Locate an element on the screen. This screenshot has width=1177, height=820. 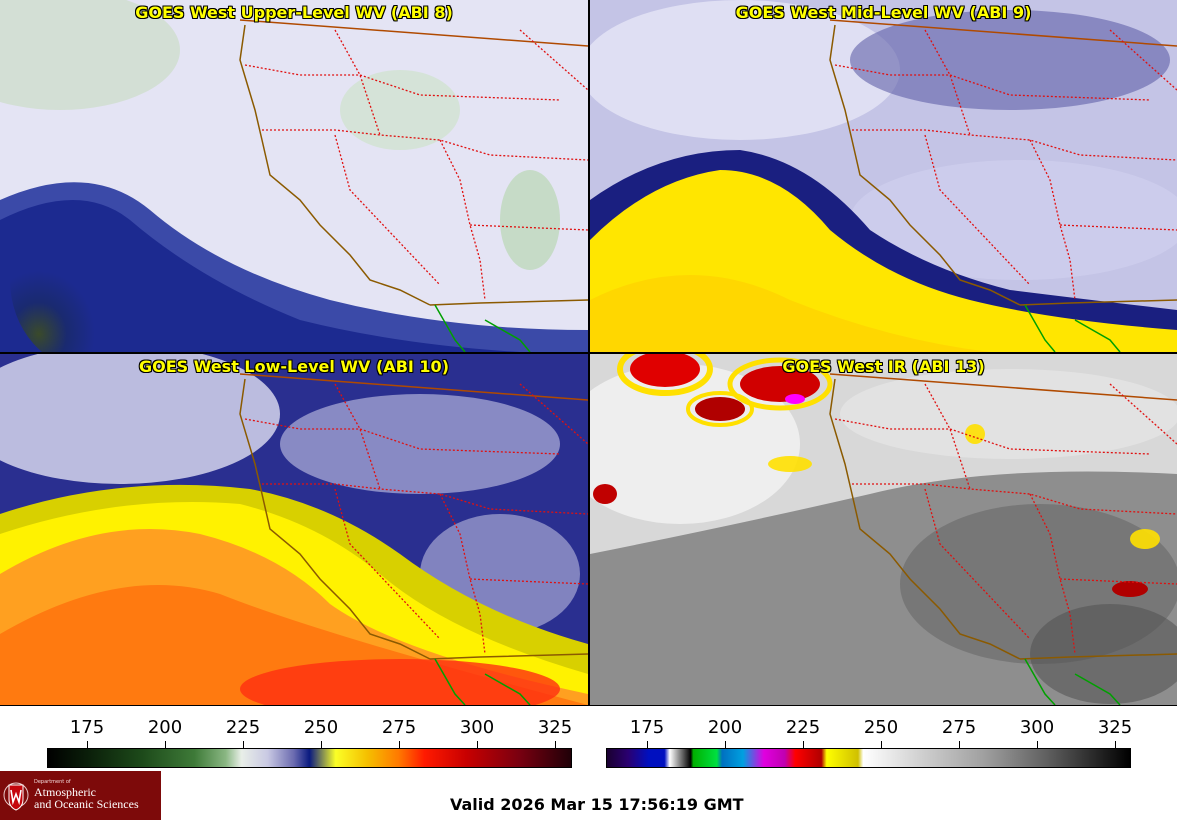
ir-tick-label: 275 is located at coordinates (959, 727).